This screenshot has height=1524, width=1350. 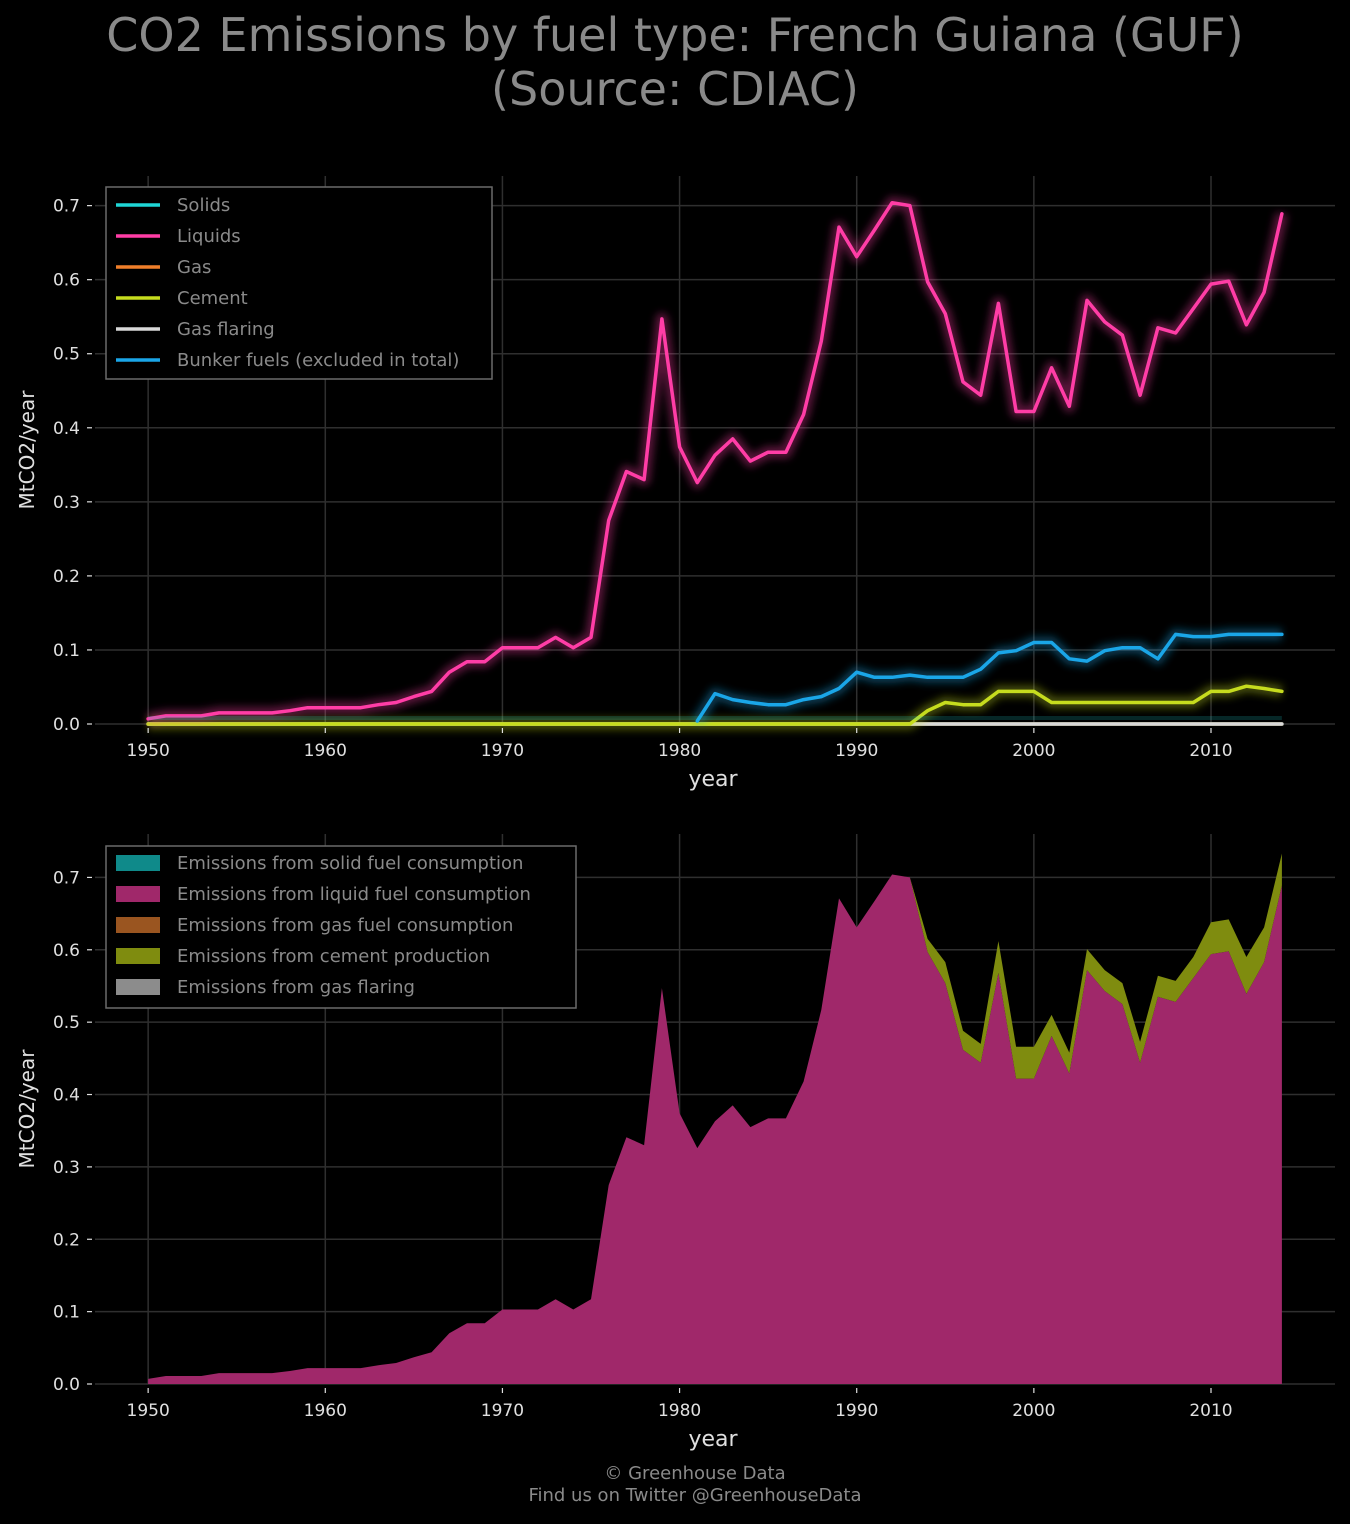 What do you see at coordinates (66, 725) in the screenshot?
I see `p1-ytick-label: 0.0` at bounding box center [66, 725].